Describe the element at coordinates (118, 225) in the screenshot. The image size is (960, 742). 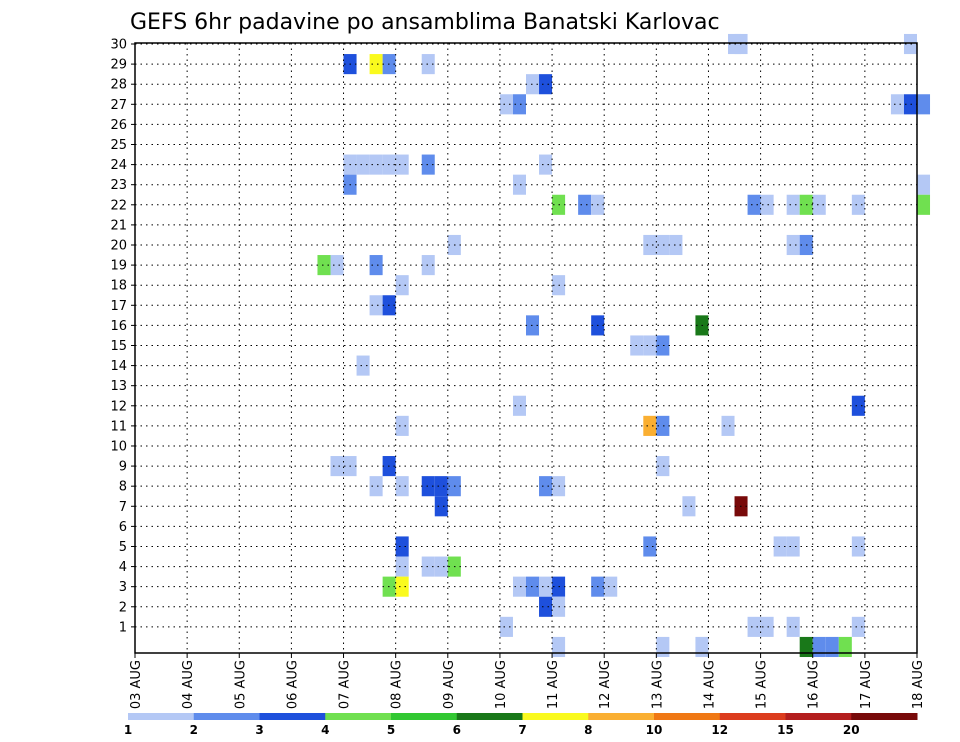
I see `y-tick-label: 21` at that location.